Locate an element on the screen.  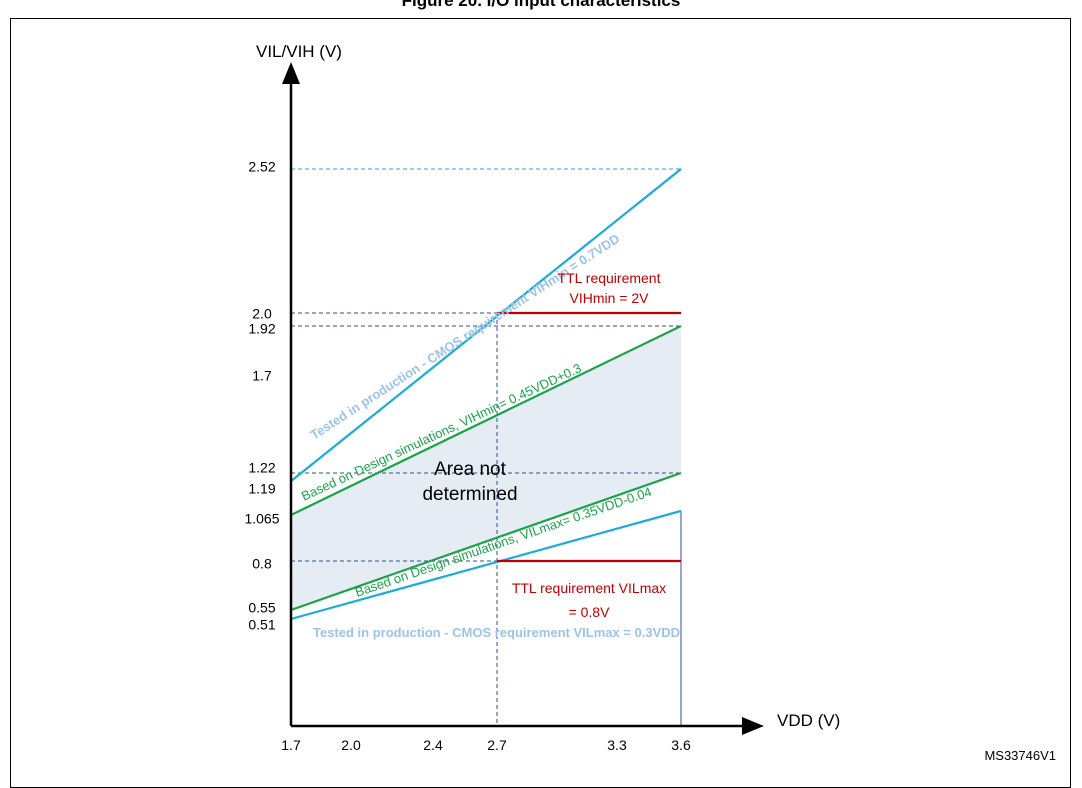
figure-title: Figure 20. I/O input characteristics is located at coordinates (541, 5).